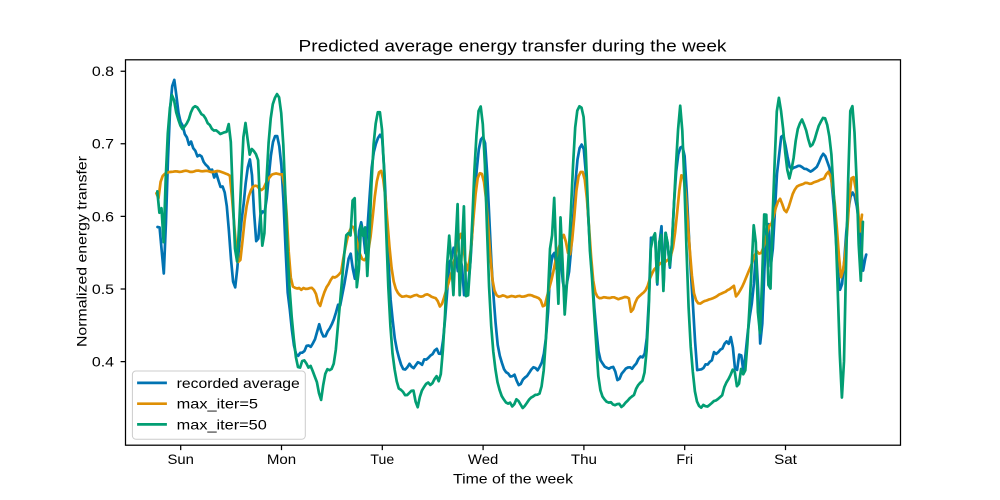 The image size is (1000, 500). What do you see at coordinates (483, 459) in the screenshot?
I see `svg-text: Wed` at bounding box center [483, 459].